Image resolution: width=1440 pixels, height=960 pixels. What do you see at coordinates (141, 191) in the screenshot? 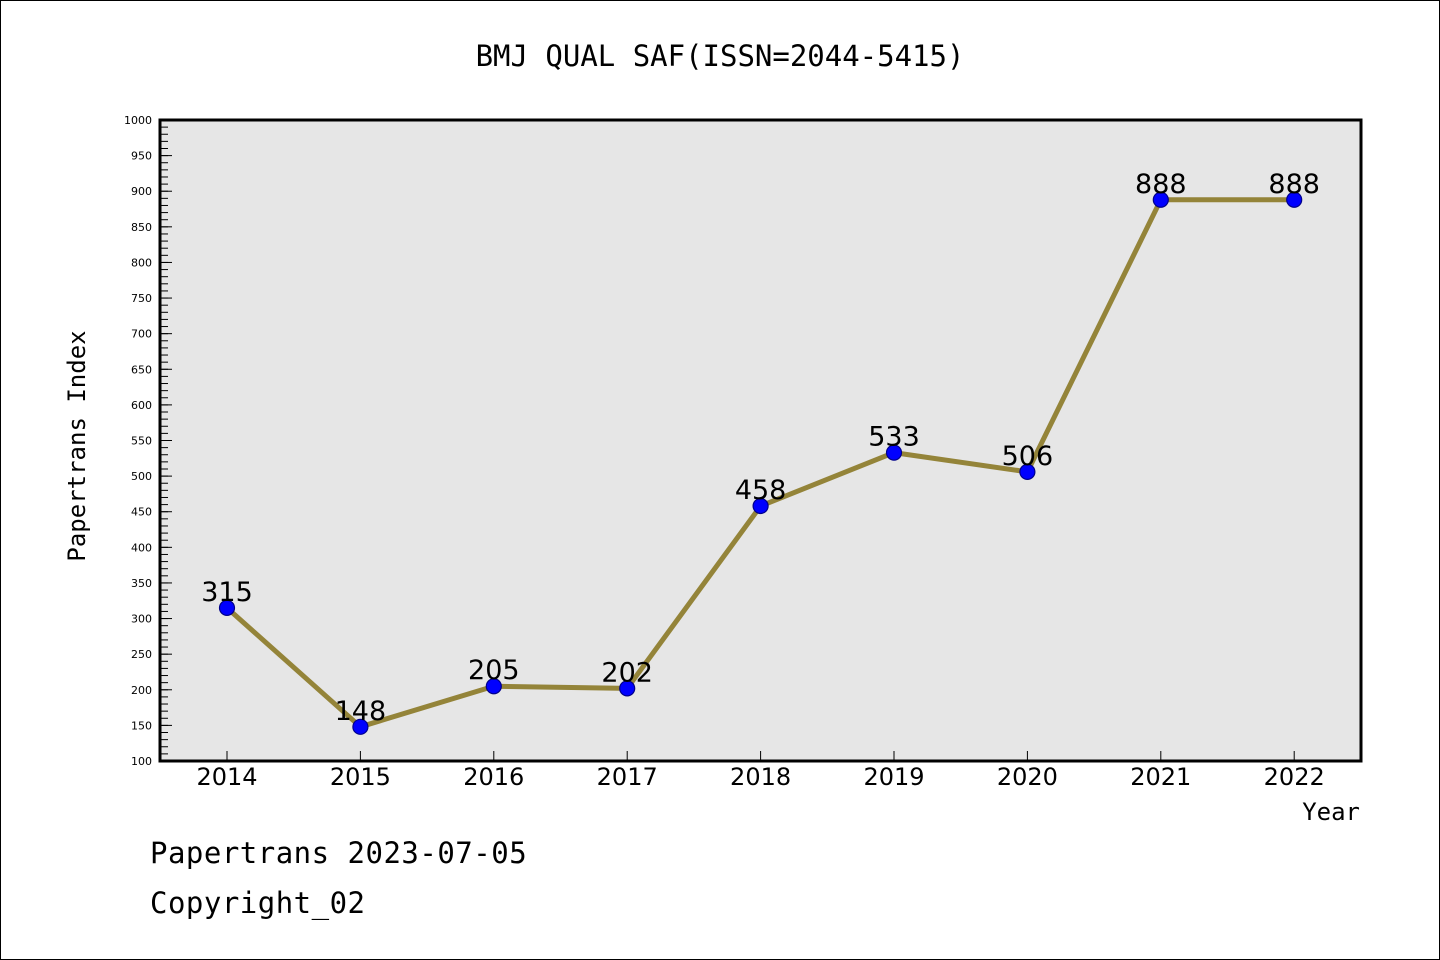
I see `y-tick-label: 900` at bounding box center [141, 191].